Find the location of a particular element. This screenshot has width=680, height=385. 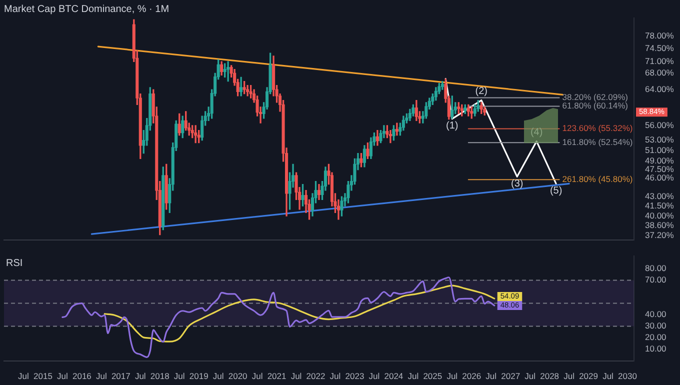

annotation: (3) is located at coordinates (517, 184).